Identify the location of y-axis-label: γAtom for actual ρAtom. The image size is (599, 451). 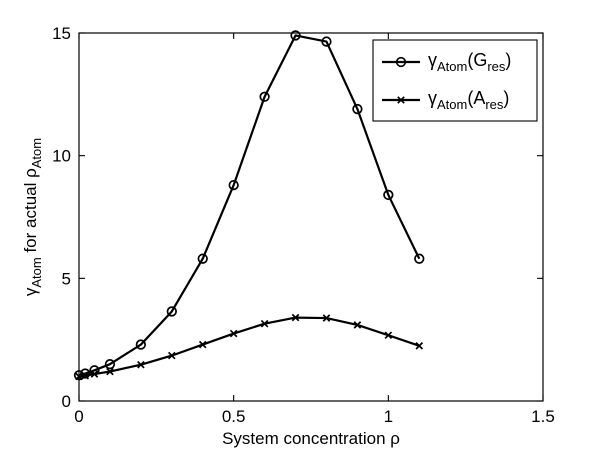
(32, 217).